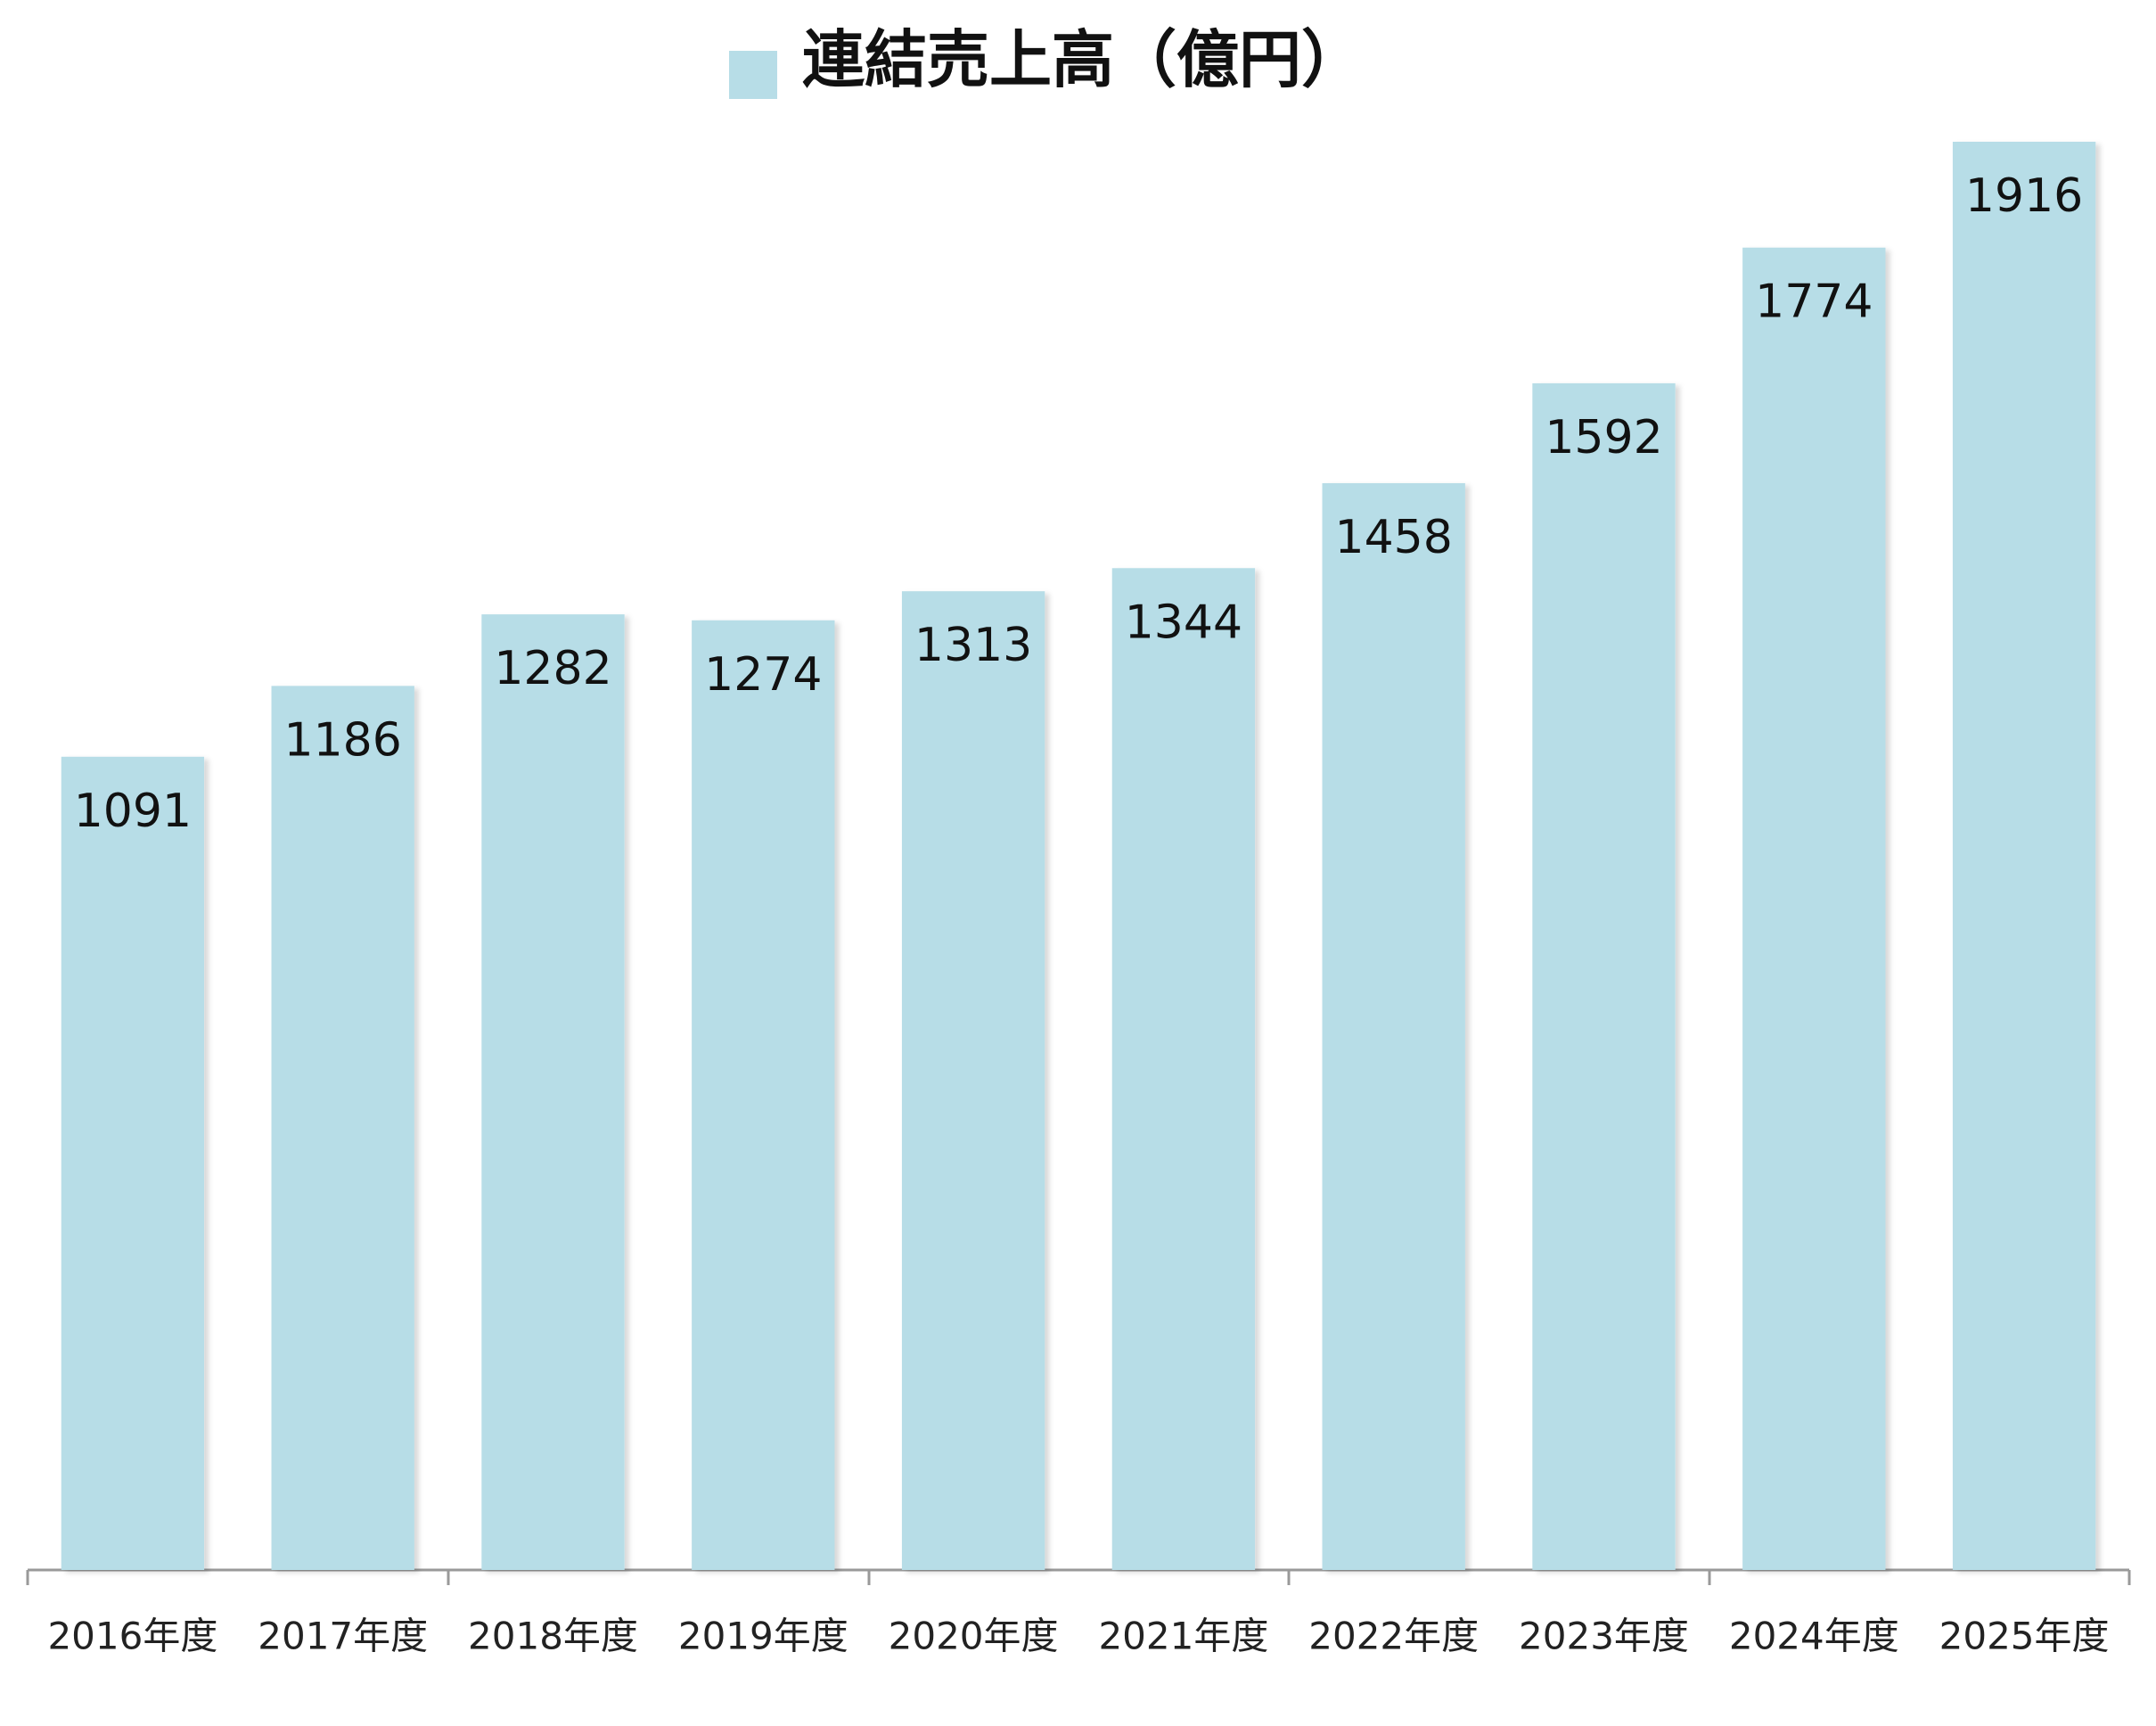 The width and height of the screenshot is (2156, 1726). I want to click on data-label: 1186, so click(343, 740).